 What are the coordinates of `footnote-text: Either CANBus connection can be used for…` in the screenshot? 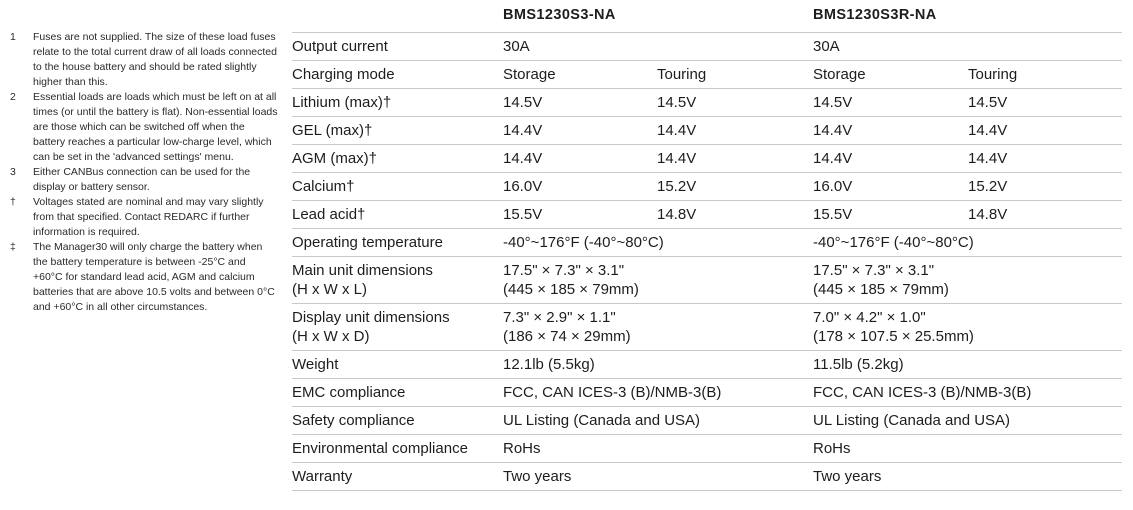 It's located at (142, 179).